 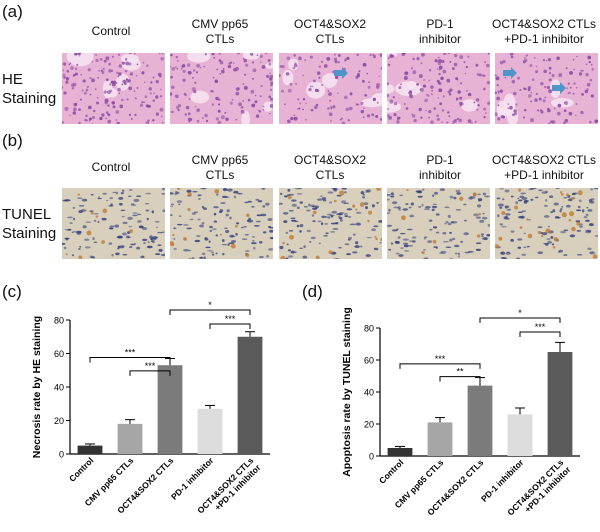 What do you see at coordinates (544, 167) in the screenshot?
I see `tunel-header-4: OCT4&SOX2 CTLs +PD-1 inhibitor` at bounding box center [544, 167].